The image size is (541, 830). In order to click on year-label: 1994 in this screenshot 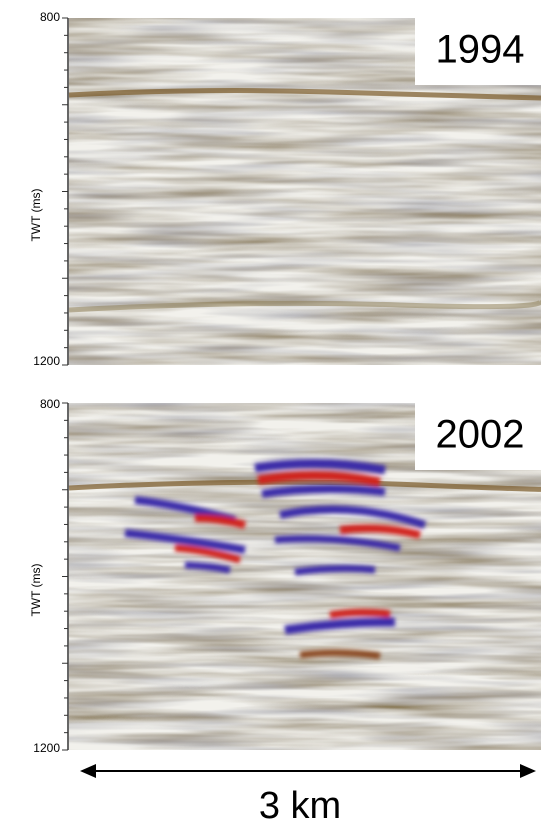, I will do `click(480, 50)`.